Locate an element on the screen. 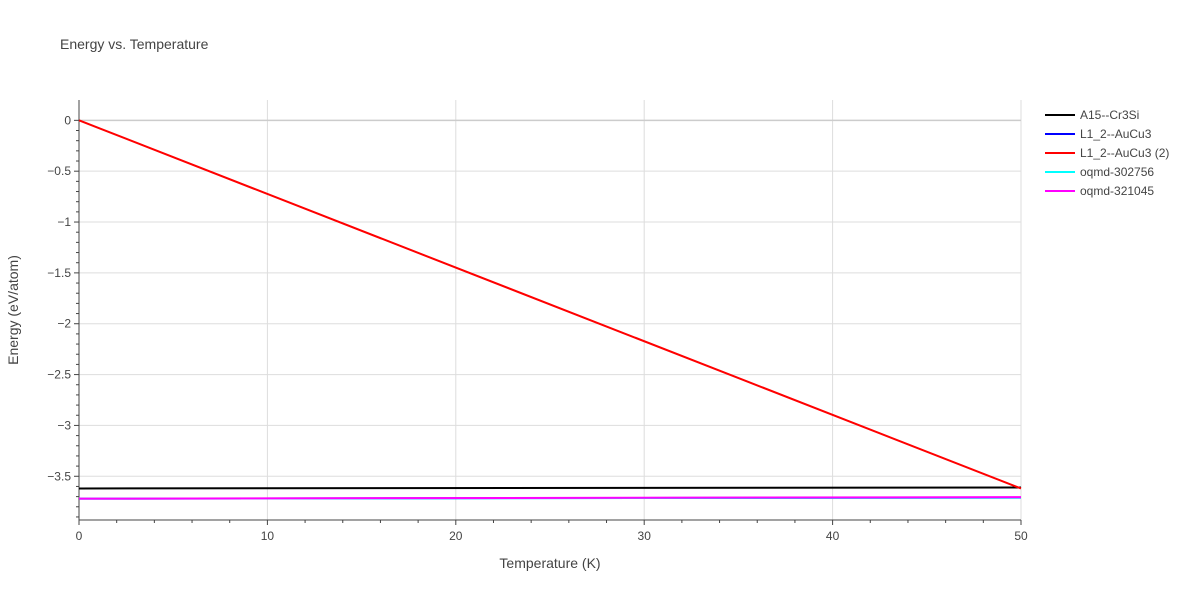 The height and width of the screenshot is (600, 1200). legend-item: L1_2--AuCu3 (2) is located at coordinates (1107, 153).